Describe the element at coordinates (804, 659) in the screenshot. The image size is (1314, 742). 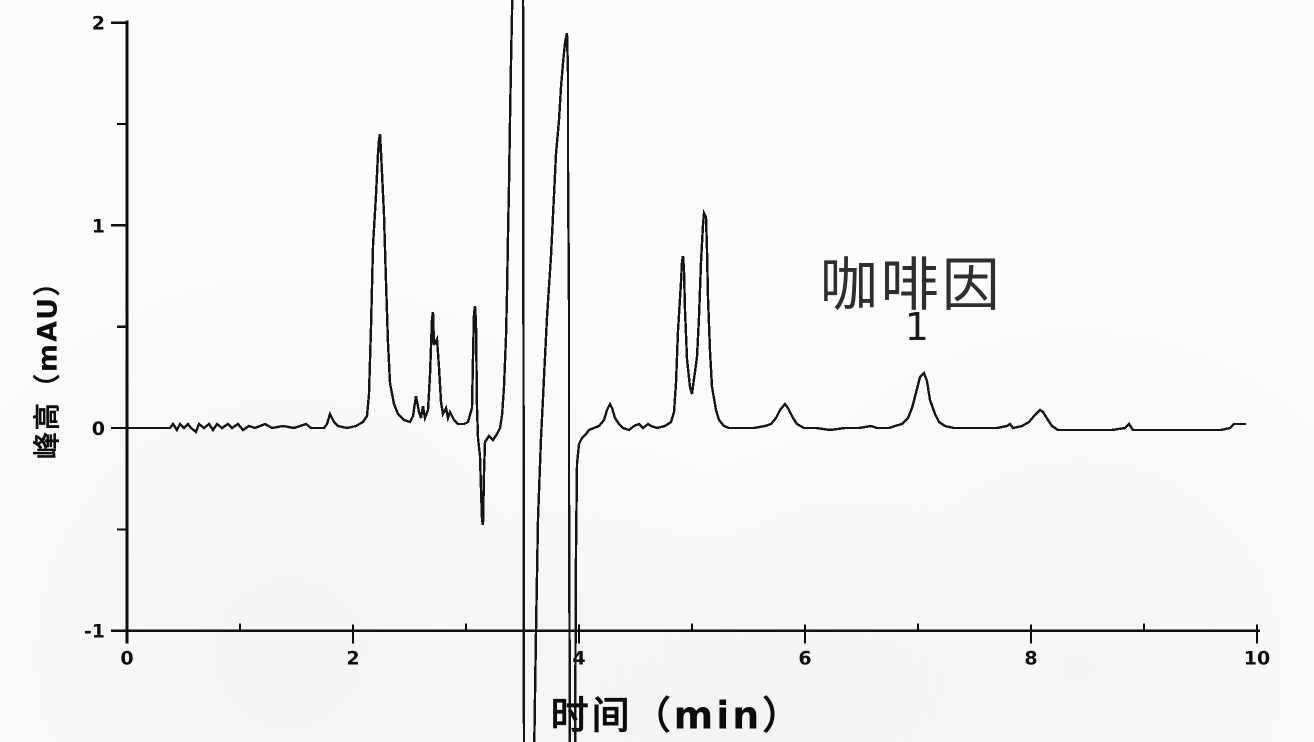
I see `x-tick-label: 6` at that location.